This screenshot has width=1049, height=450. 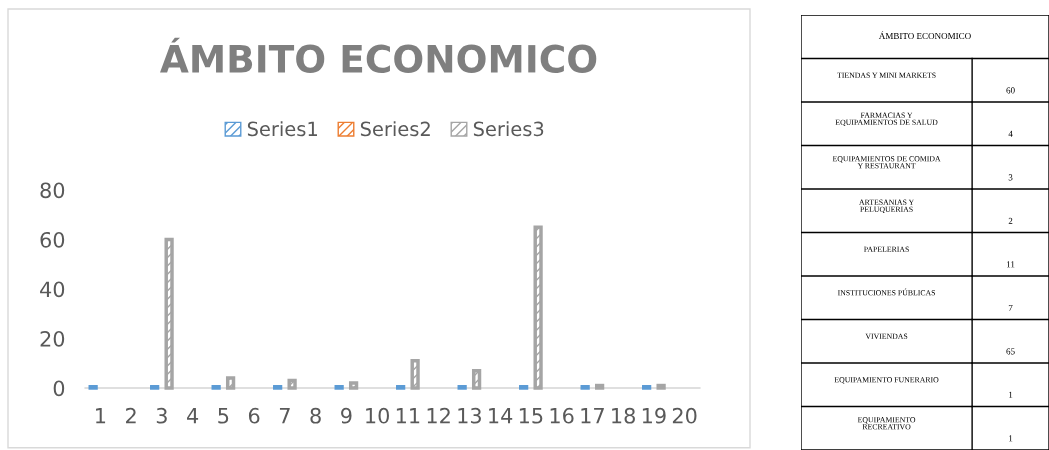 What do you see at coordinates (562, 415) in the screenshot?
I see `x-tick-label: 16` at bounding box center [562, 415].